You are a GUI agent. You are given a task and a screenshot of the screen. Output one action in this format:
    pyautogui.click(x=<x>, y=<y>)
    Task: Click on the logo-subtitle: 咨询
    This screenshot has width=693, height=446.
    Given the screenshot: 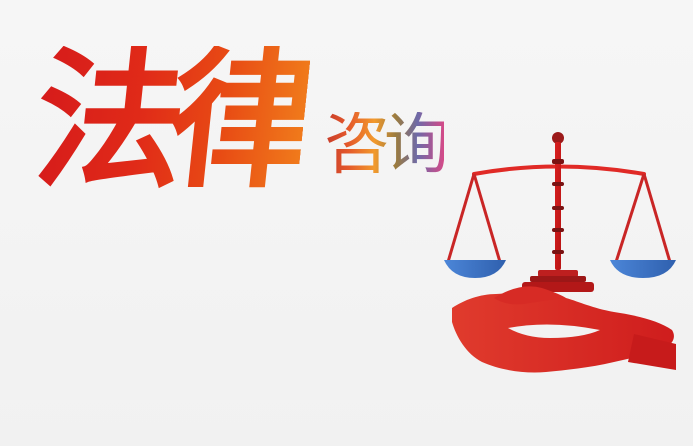 What is the action you would take?
    pyautogui.click(x=387, y=144)
    